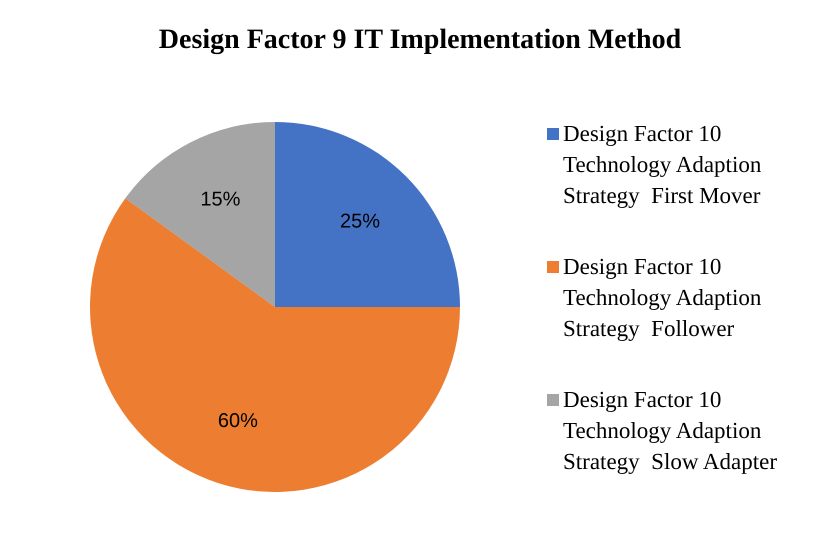  I want to click on chart-title: Design Factor 9 IT Implementation Method, so click(420, 40).